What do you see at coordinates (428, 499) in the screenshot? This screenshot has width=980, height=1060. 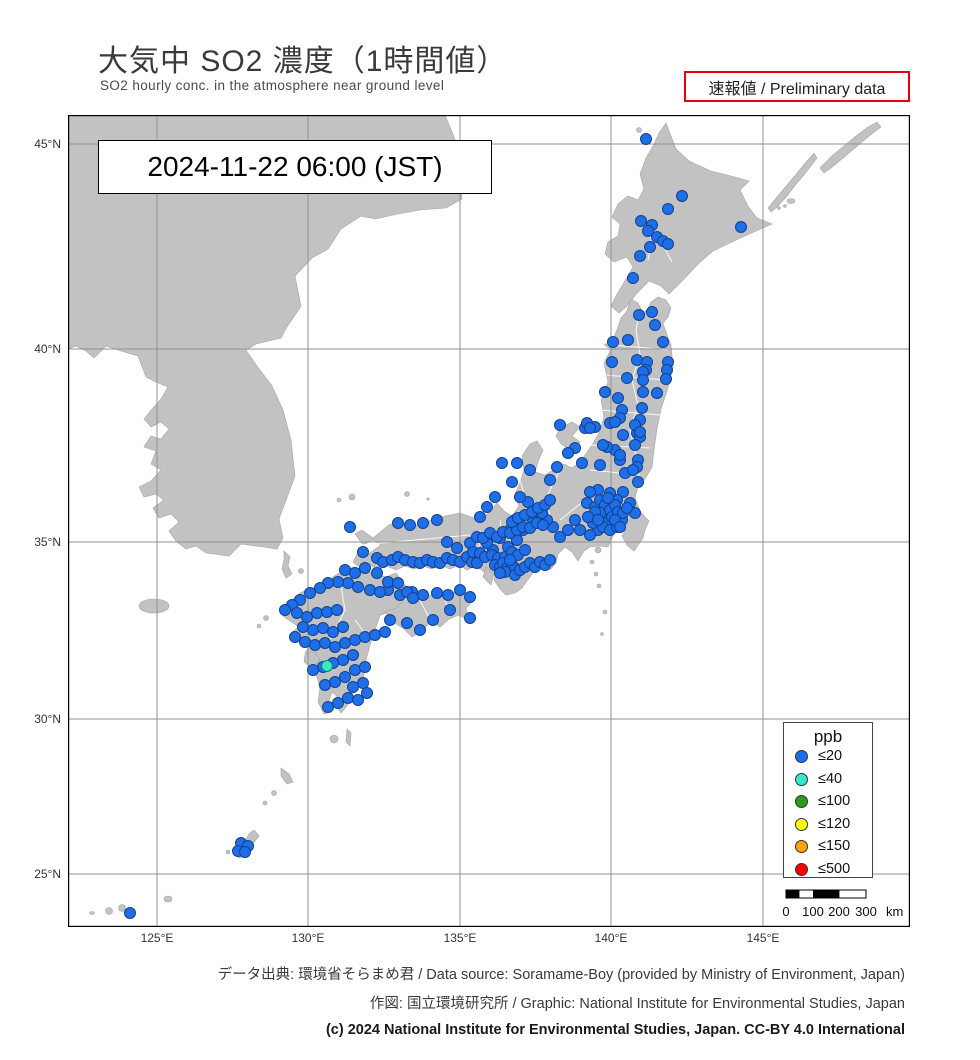 I see `island-dokdo` at bounding box center [428, 499].